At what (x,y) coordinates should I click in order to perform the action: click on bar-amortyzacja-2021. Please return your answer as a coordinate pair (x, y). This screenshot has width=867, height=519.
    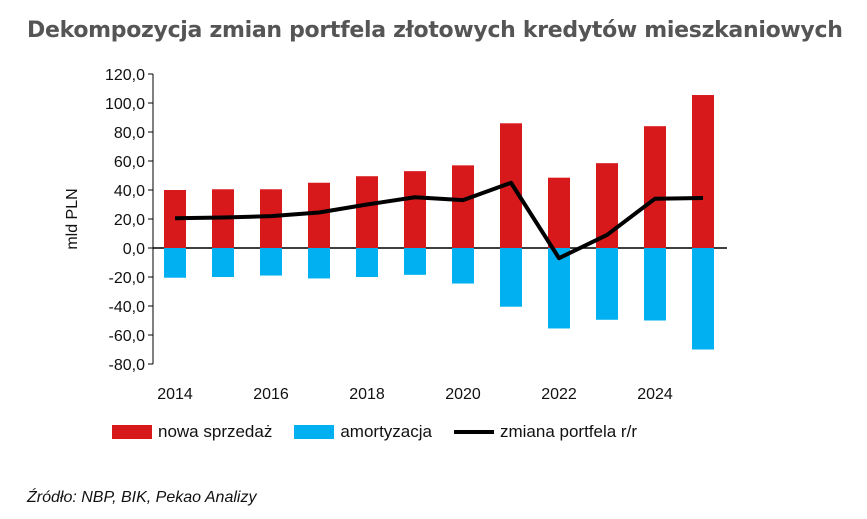
    Looking at the image, I should click on (511, 277).